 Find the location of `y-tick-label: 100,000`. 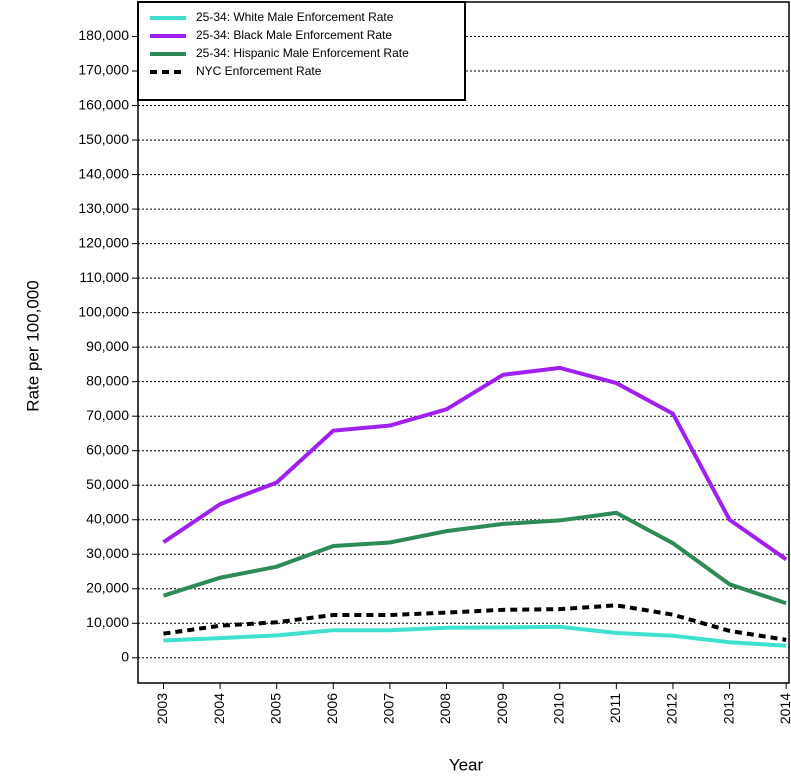

y-tick-label: 100,000 is located at coordinates (103, 311).